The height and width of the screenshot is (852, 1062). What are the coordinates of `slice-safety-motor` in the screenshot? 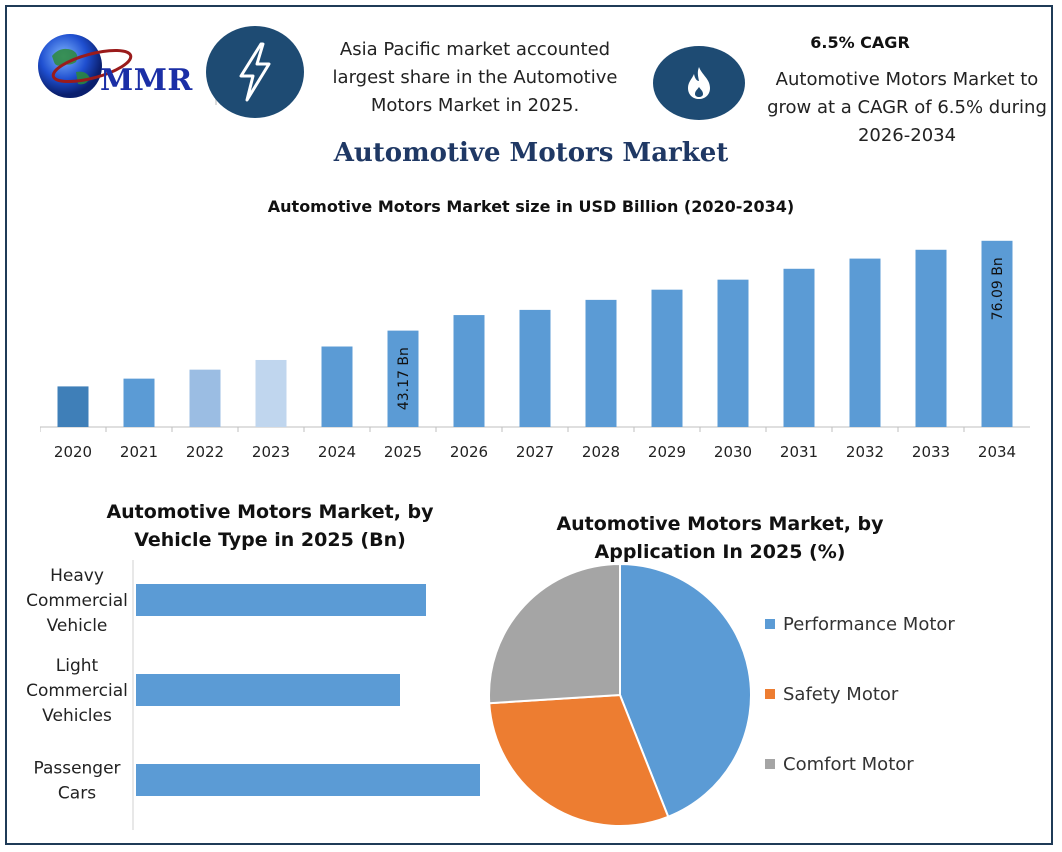 It's located at (579, 760).